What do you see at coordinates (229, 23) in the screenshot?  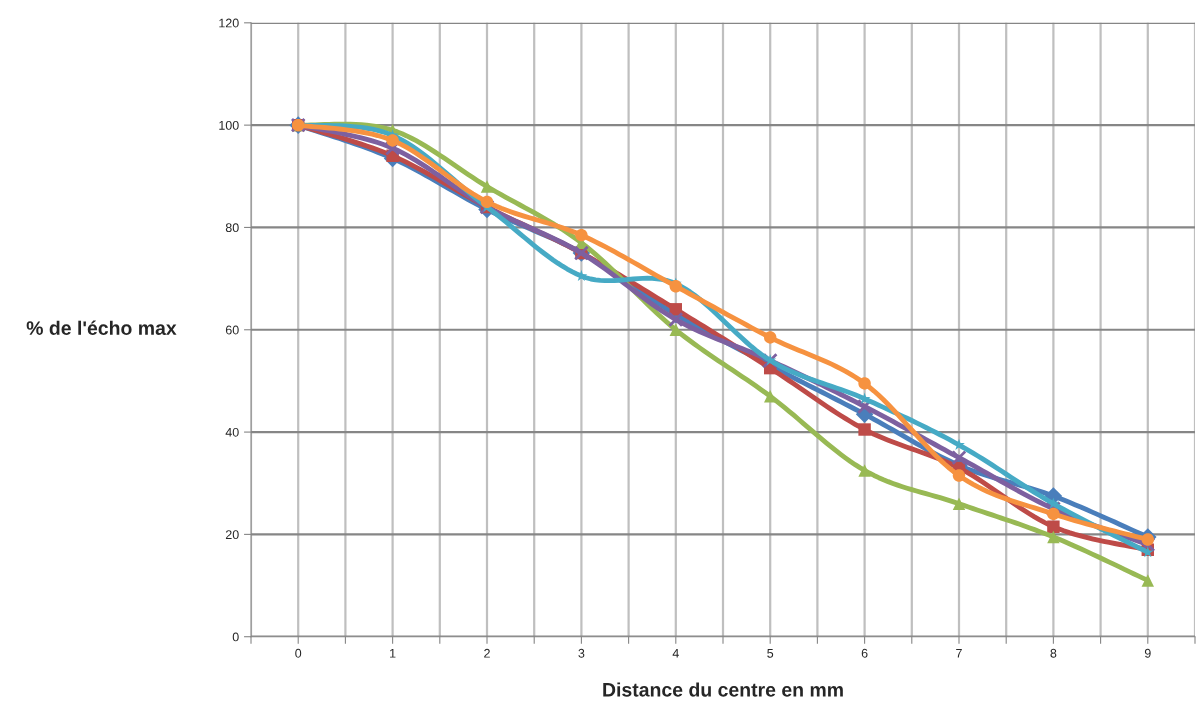 I see `y-tick-label: 120` at bounding box center [229, 23].